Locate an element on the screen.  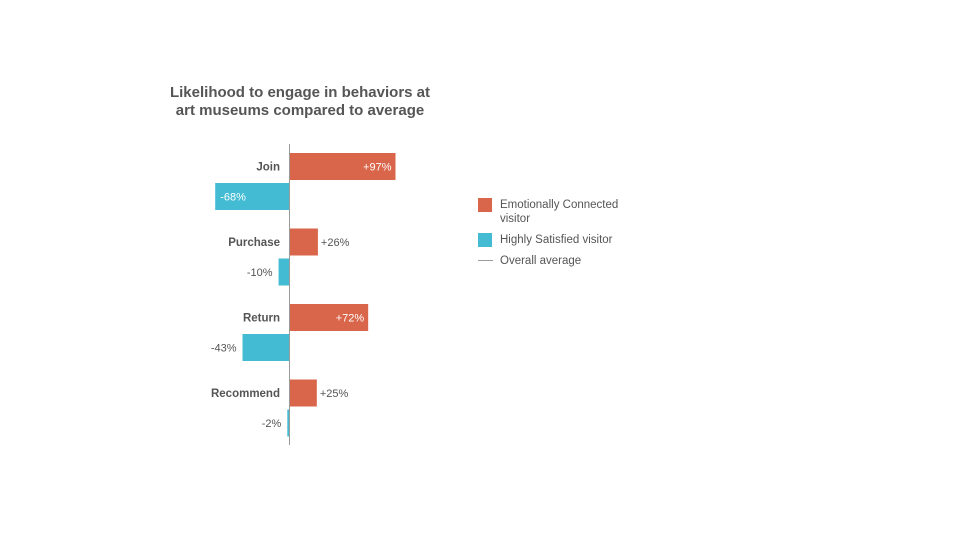
chart-title-line-2: art museums compared to average is located at coordinates (300, 110).